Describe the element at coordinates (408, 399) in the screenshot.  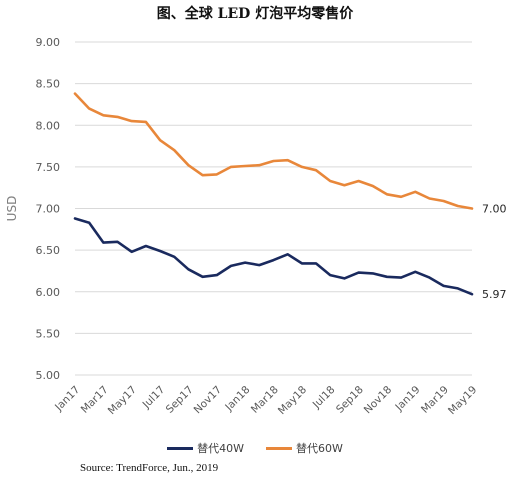
I see `x-tick-label: Jan19` at that location.